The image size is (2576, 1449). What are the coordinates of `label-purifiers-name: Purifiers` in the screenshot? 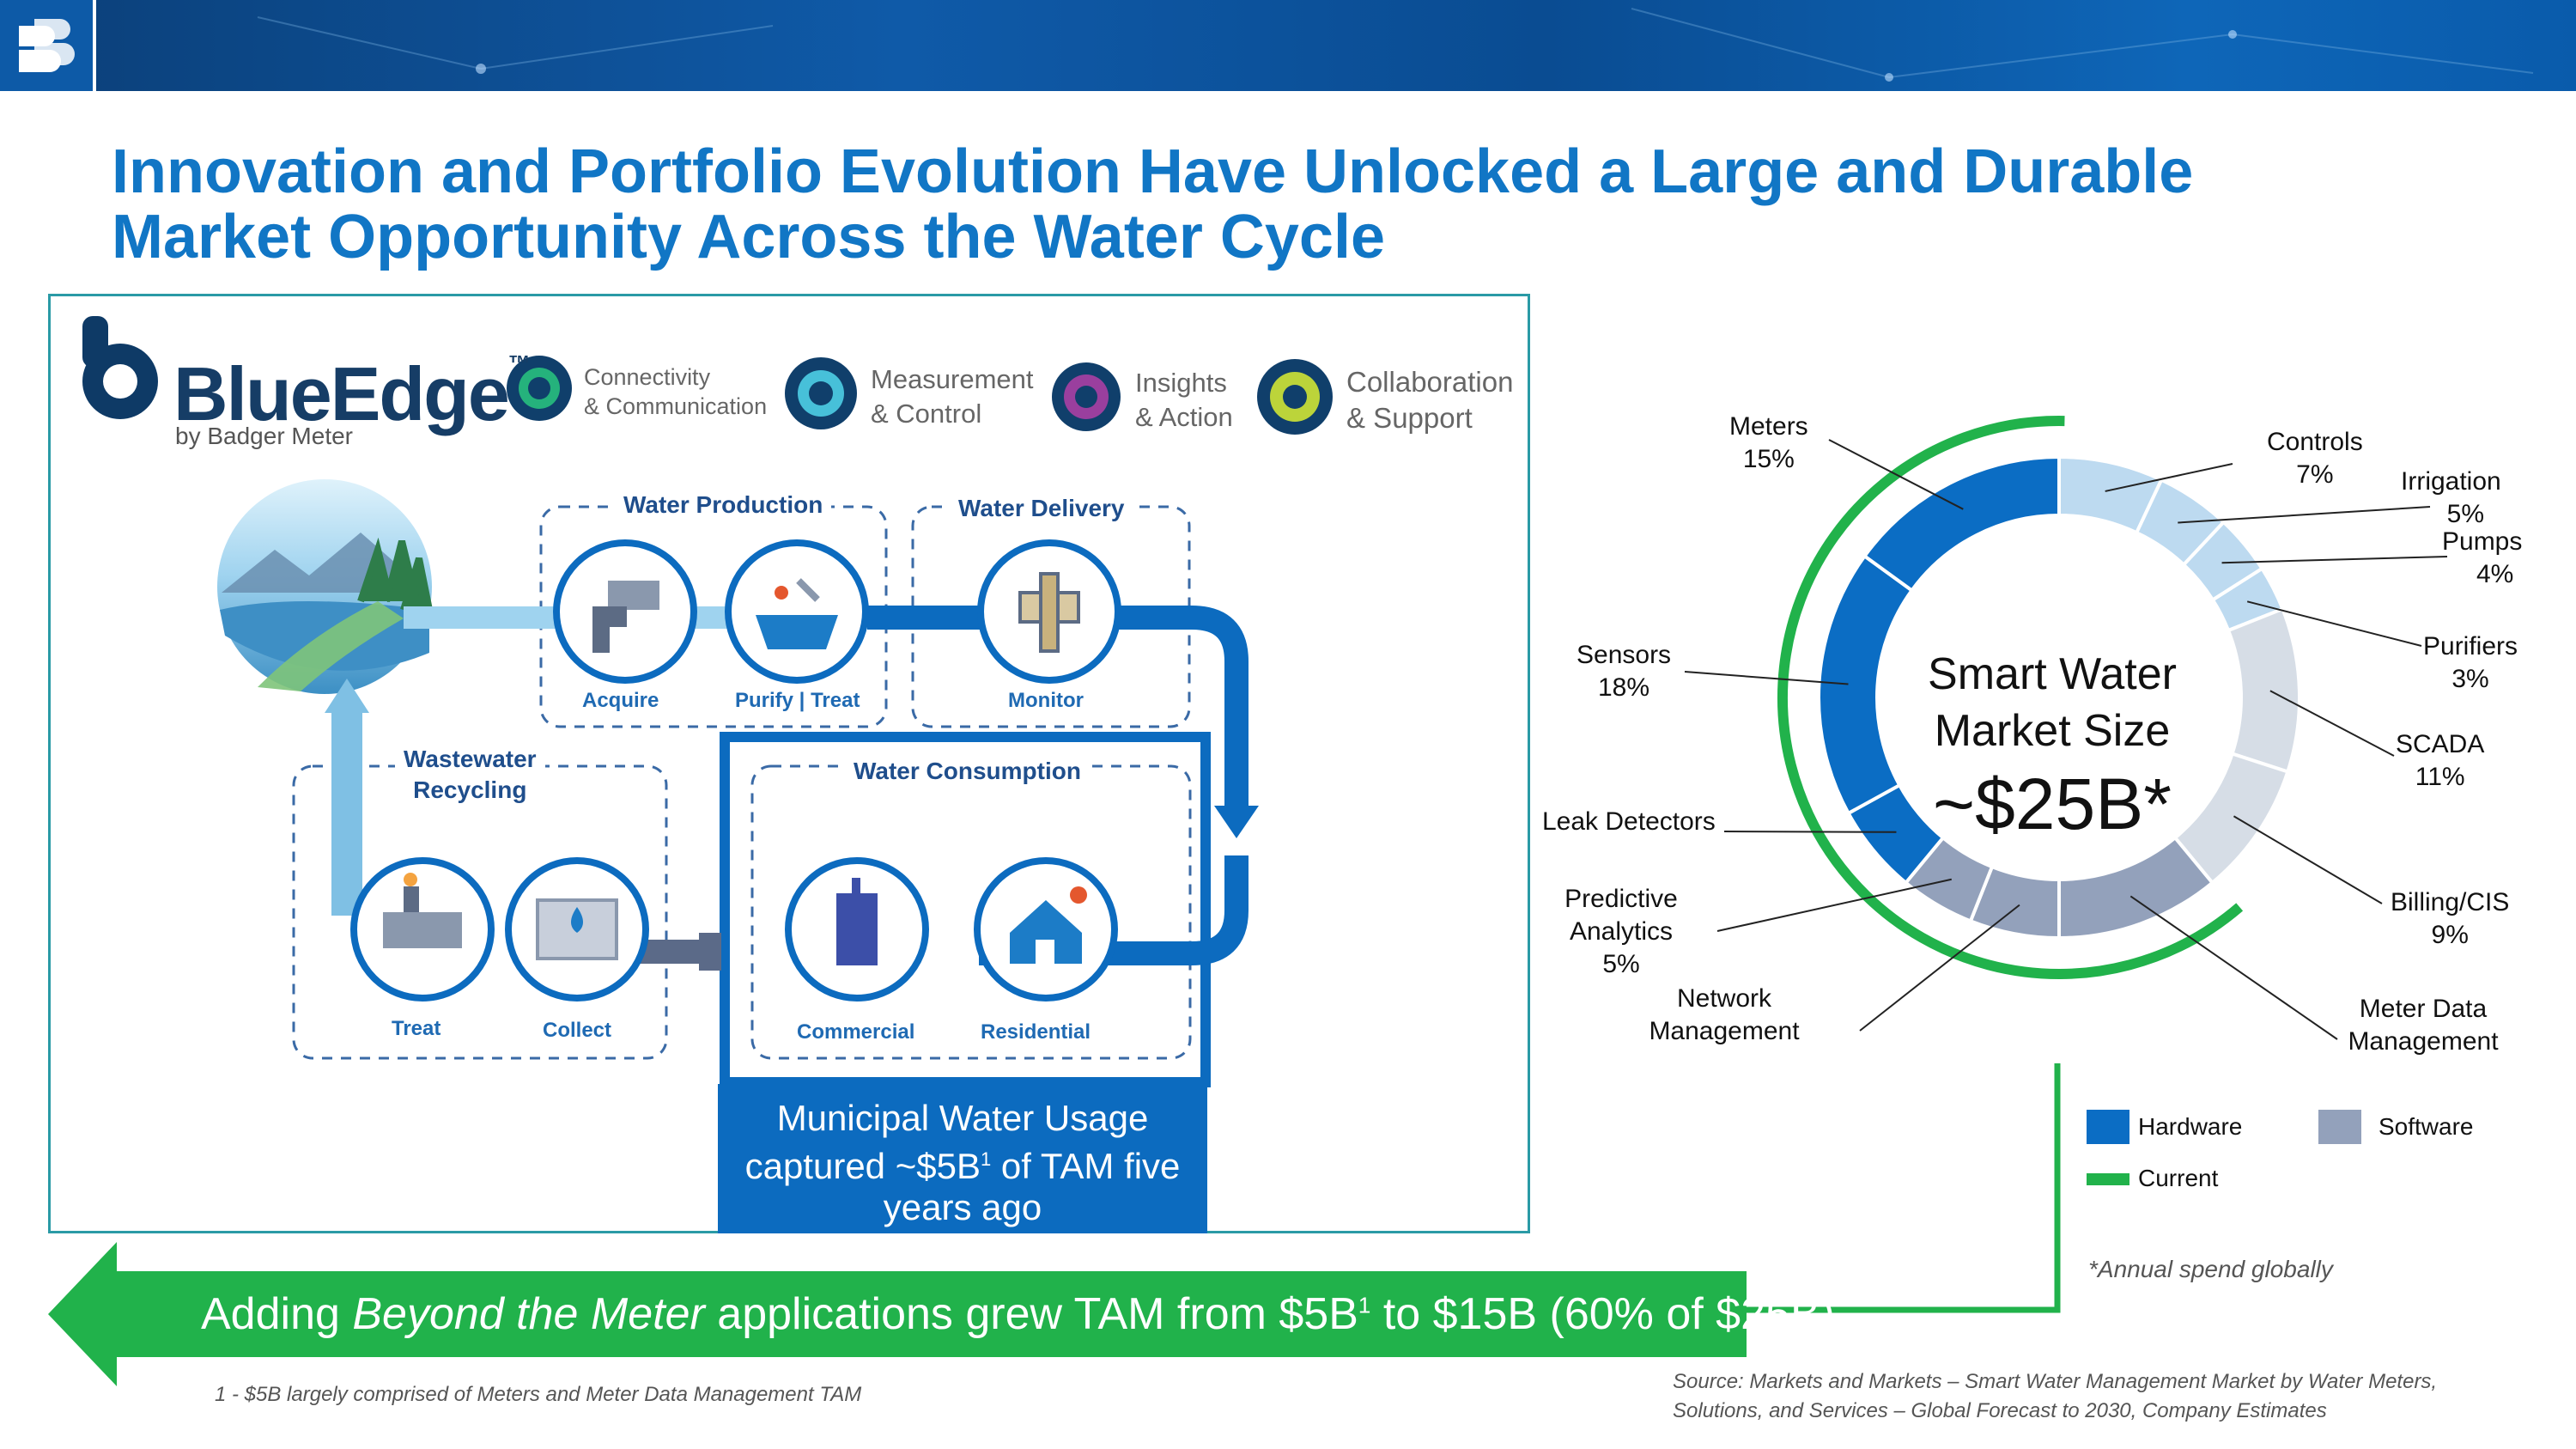 It's located at (2470, 646).